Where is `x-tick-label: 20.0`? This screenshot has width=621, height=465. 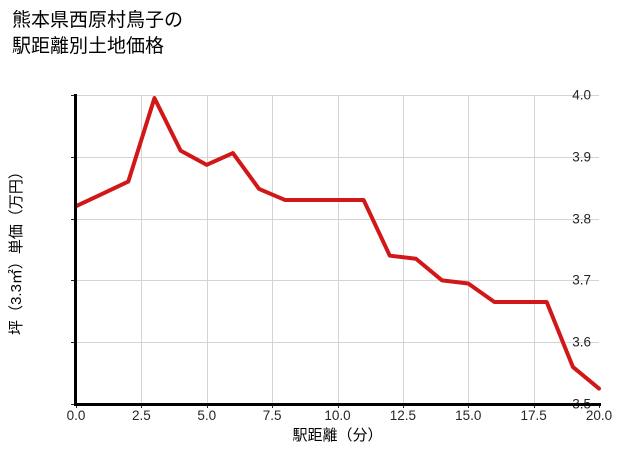 x-tick-label: 20.0 is located at coordinates (599, 415).